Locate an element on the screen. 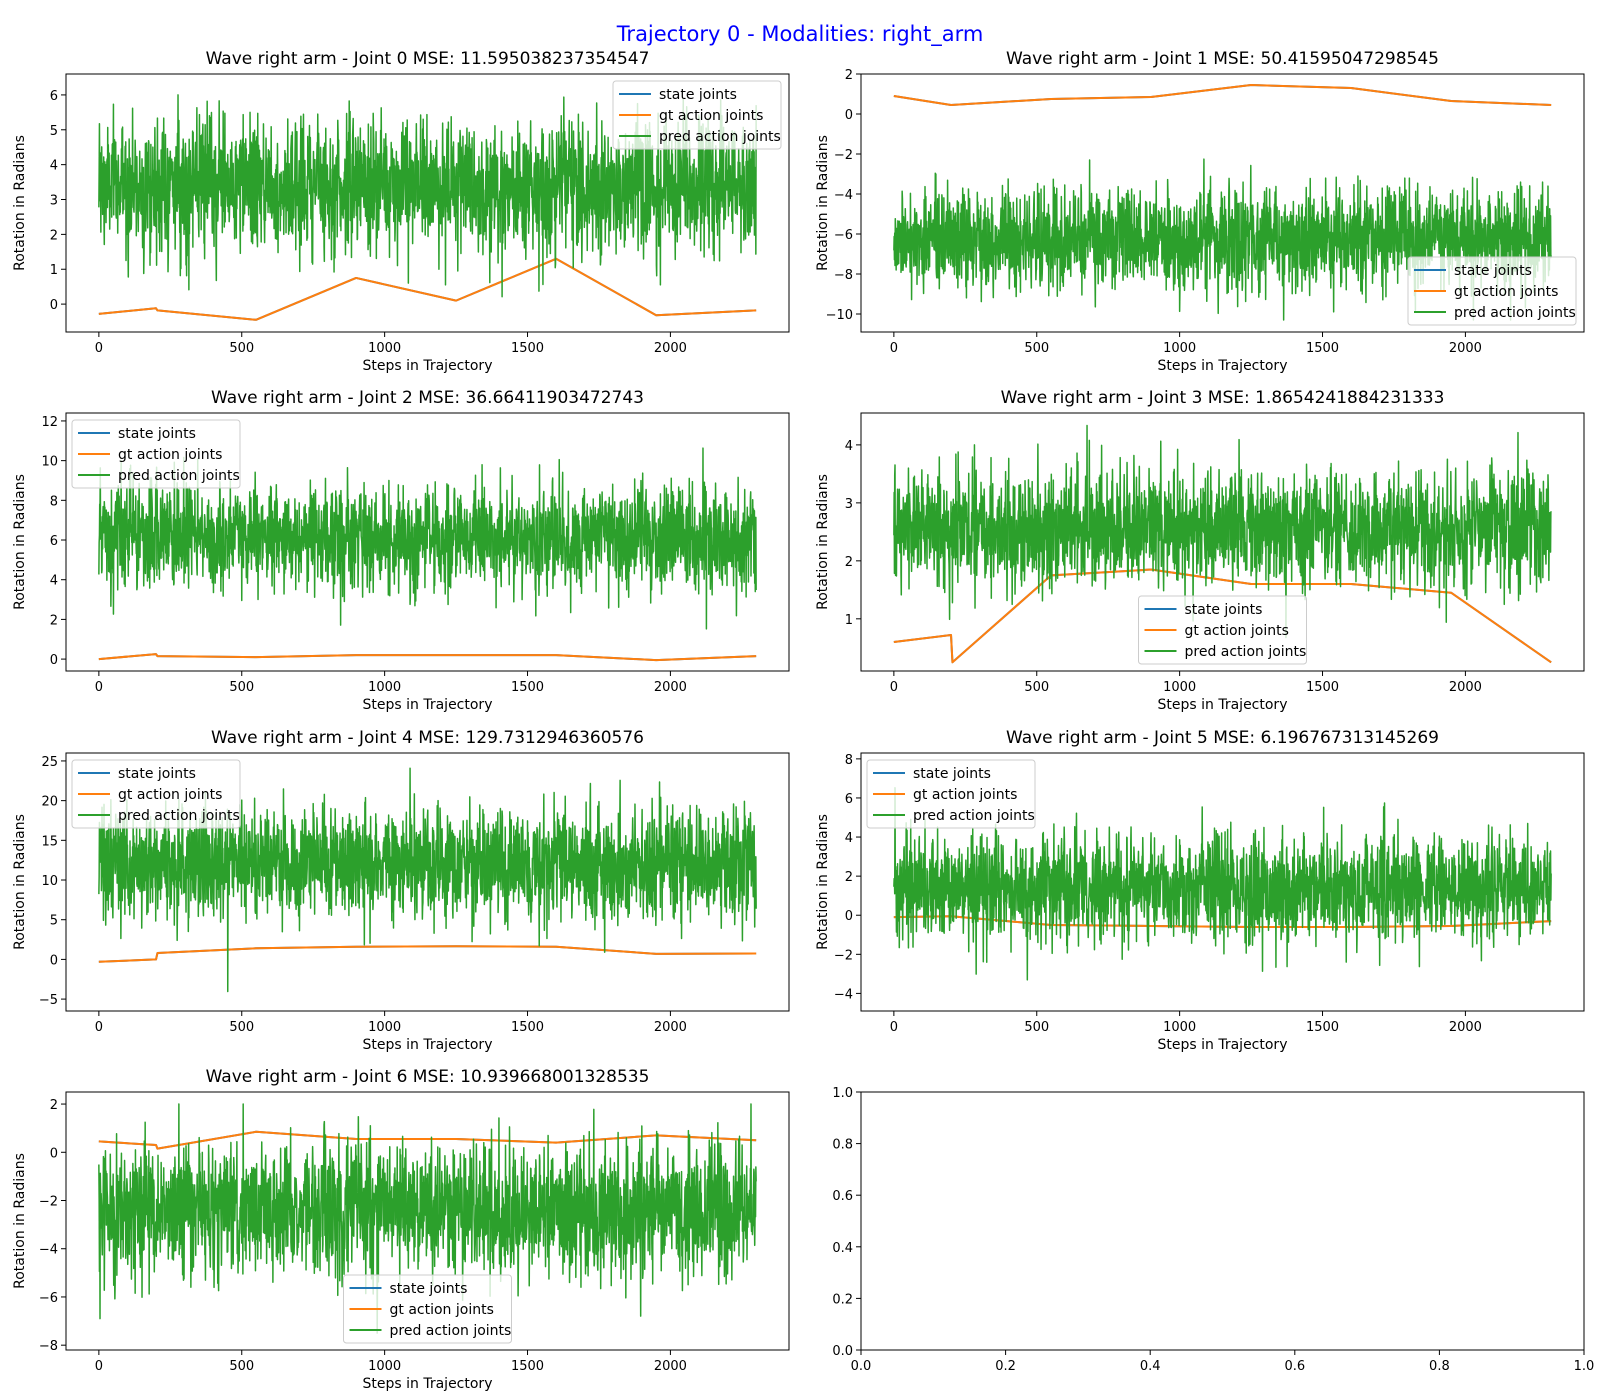 The height and width of the screenshot is (1400, 1600). x-tick-label: 0.0 is located at coordinates (861, 1366).